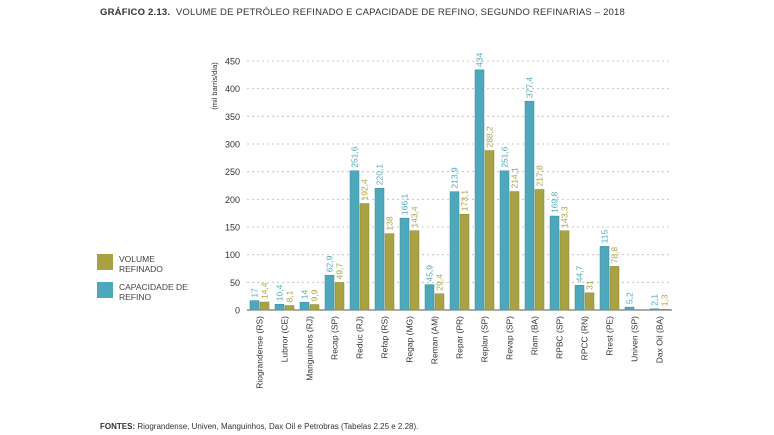 The height and width of the screenshot is (435, 774). What do you see at coordinates (335, 338) in the screenshot?
I see `x-tick-label: Recap (SP)` at bounding box center [335, 338].